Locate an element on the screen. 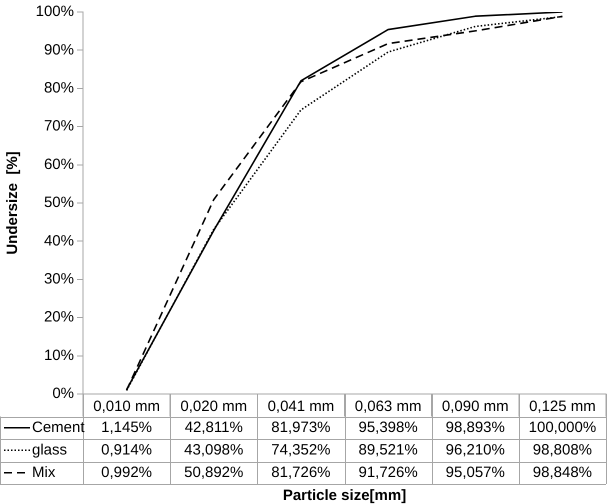 This screenshot has height=504, width=607. data-label: 74,352% is located at coordinates (301, 449).